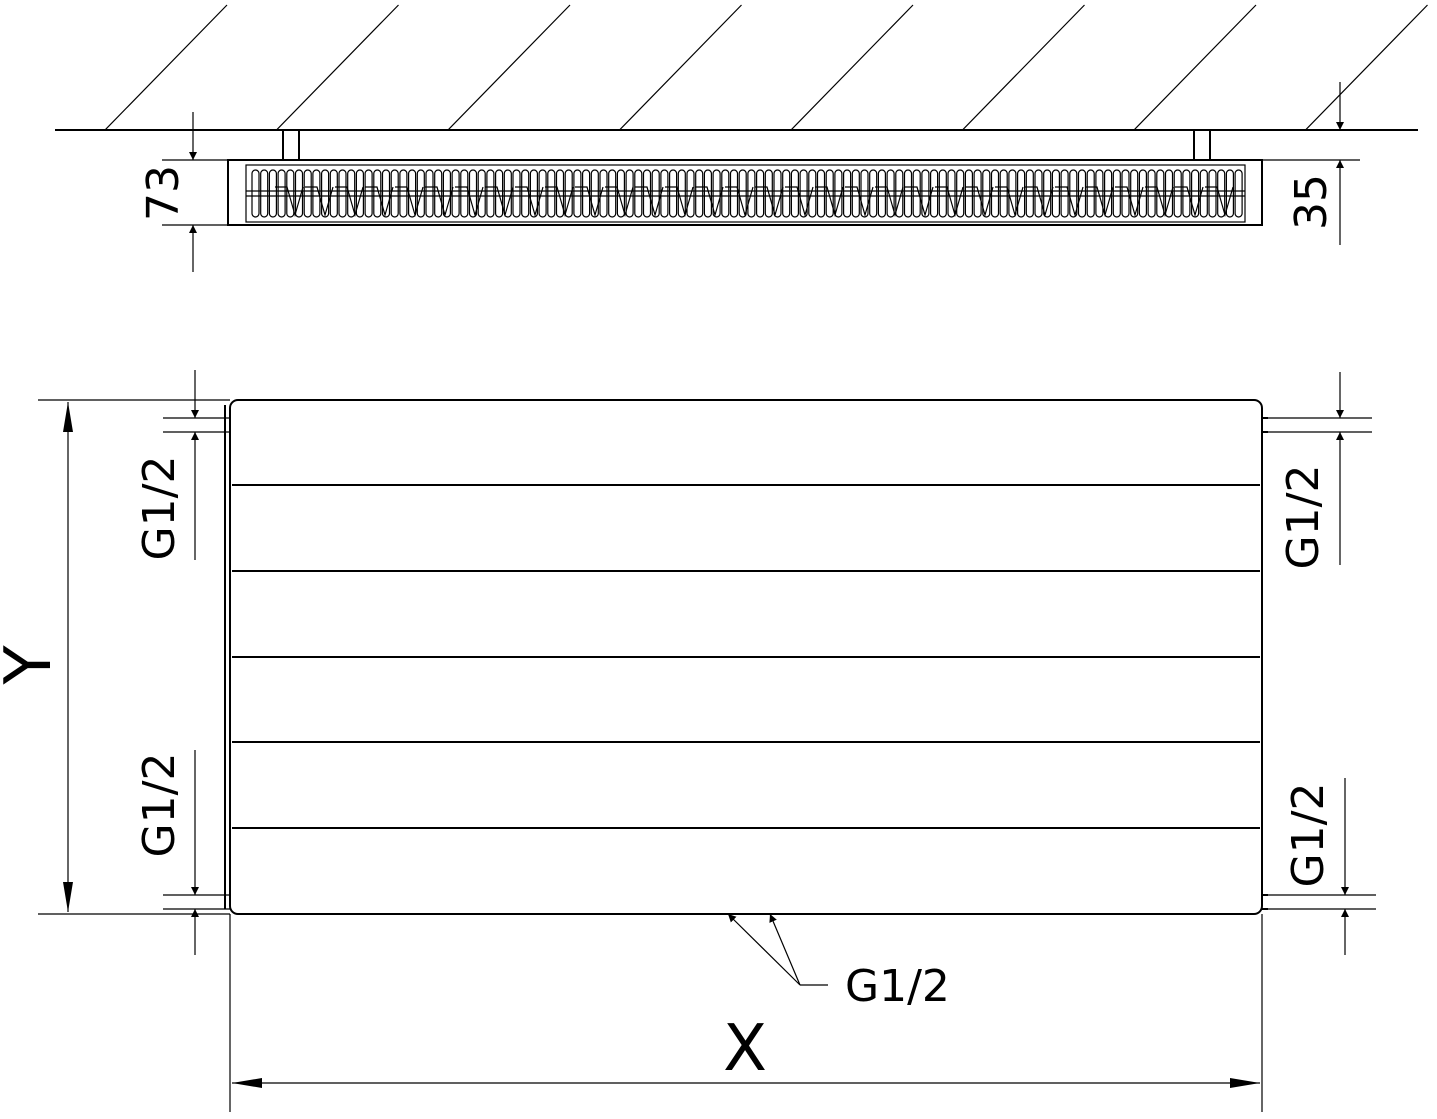 The height and width of the screenshot is (1119, 1437). Describe the element at coordinates (33, 665) in the screenshot. I see `height-label: Y` at that location.